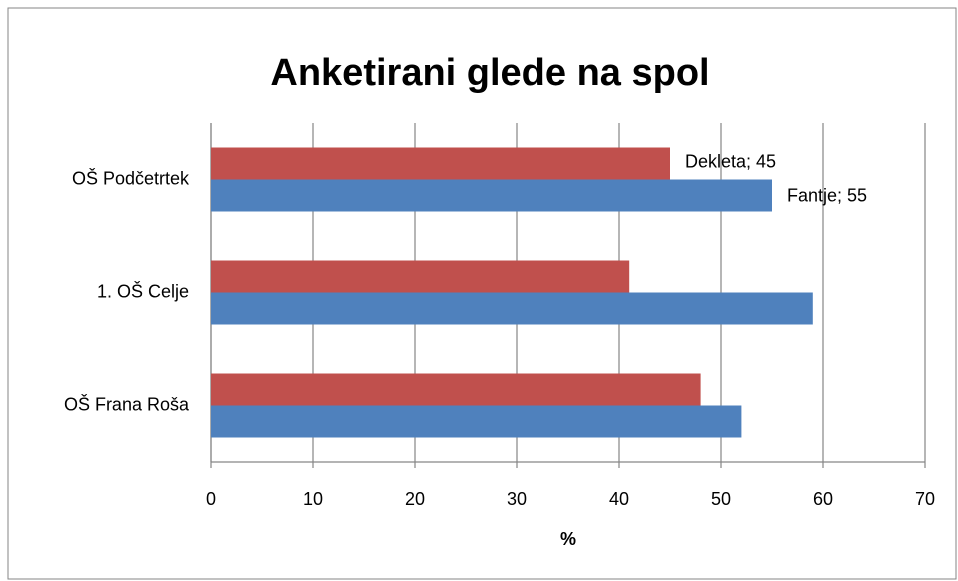 This screenshot has width=958, height=581. I want to click on x-tick-label: 40, so click(619, 499).